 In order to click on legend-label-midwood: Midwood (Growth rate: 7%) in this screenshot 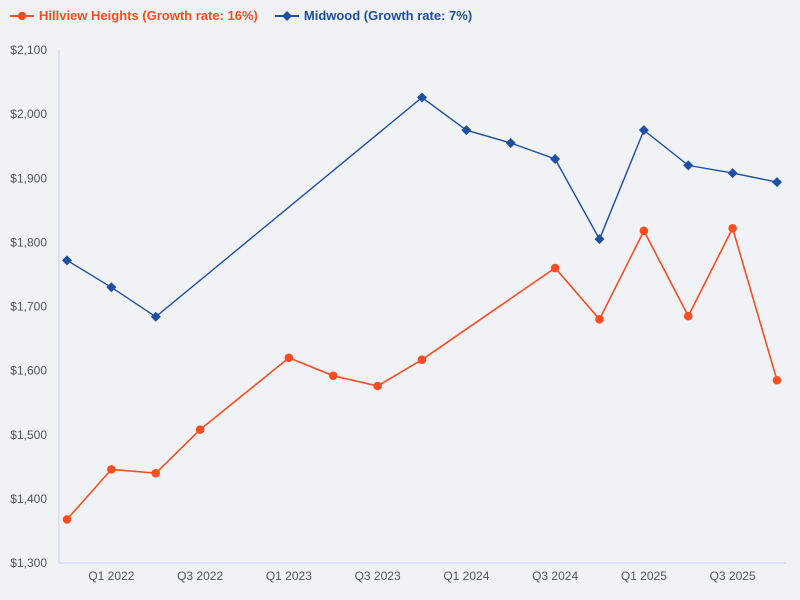, I will do `click(388, 15)`.